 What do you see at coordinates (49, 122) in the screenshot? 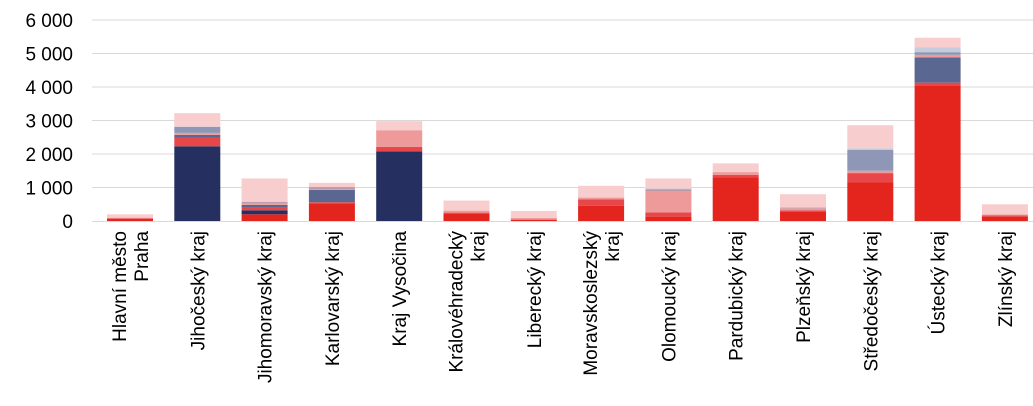
I see `y-tick-label: 3 000` at bounding box center [49, 122].